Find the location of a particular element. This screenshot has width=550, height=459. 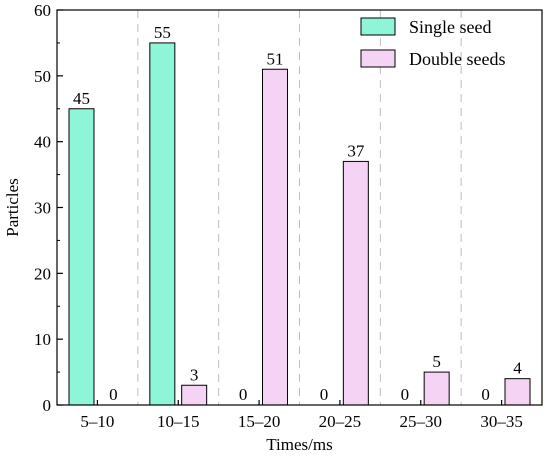

x-tick-label: 10–15 is located at coordinates (178, 421).